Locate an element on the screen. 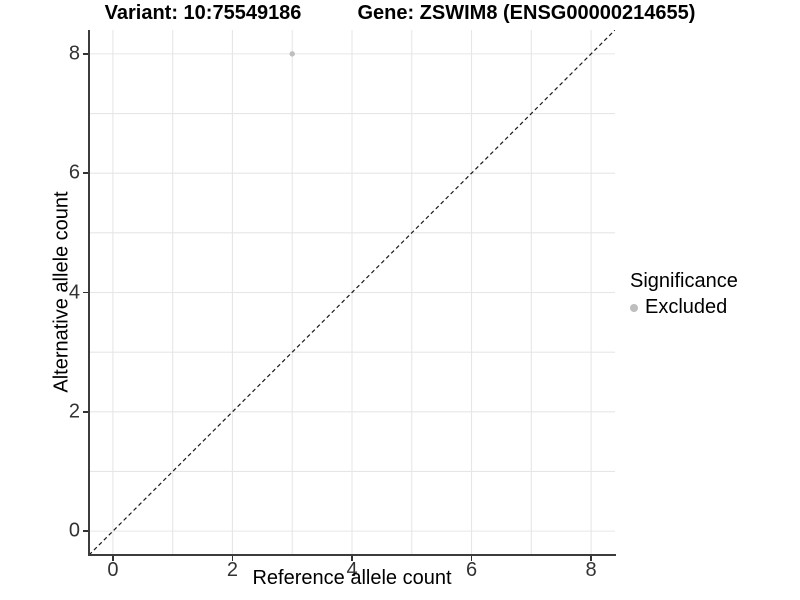 This screenshot has width=800, height=600. legend-item: Excluded is located at coordinates (684, 307).